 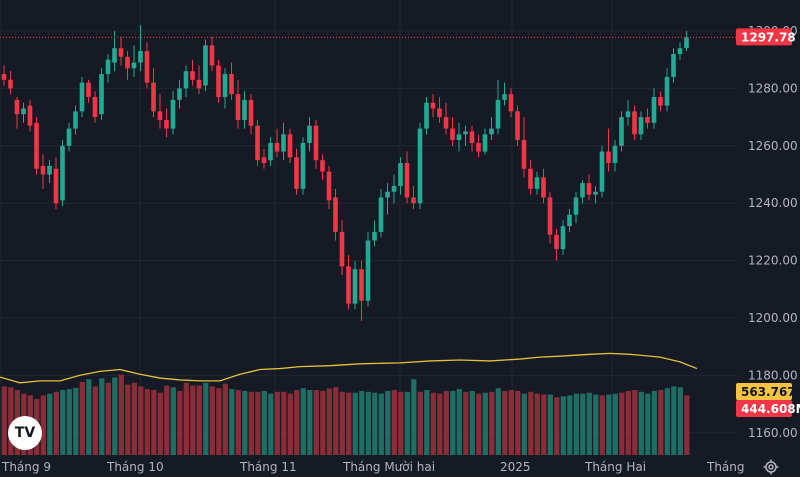 I want to click on volume-ma-line, so click(x=349, y=368).